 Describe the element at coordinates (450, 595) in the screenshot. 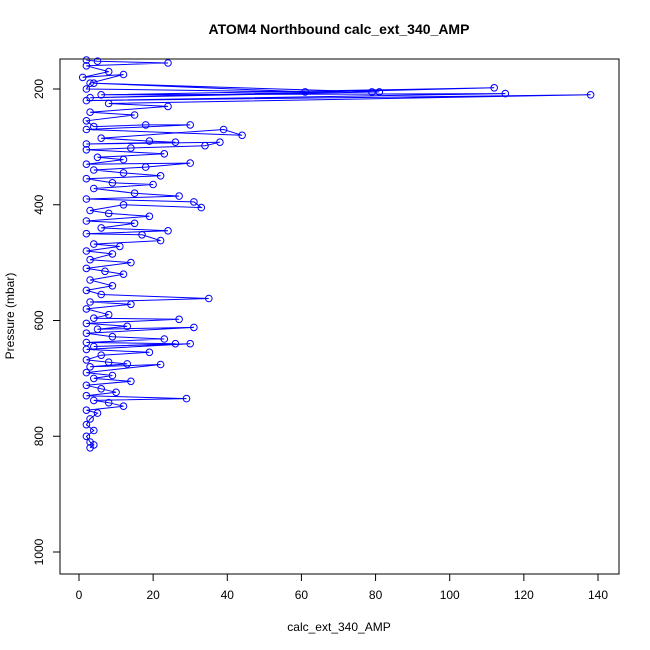

I see `x-tick-label: 100` at that location.